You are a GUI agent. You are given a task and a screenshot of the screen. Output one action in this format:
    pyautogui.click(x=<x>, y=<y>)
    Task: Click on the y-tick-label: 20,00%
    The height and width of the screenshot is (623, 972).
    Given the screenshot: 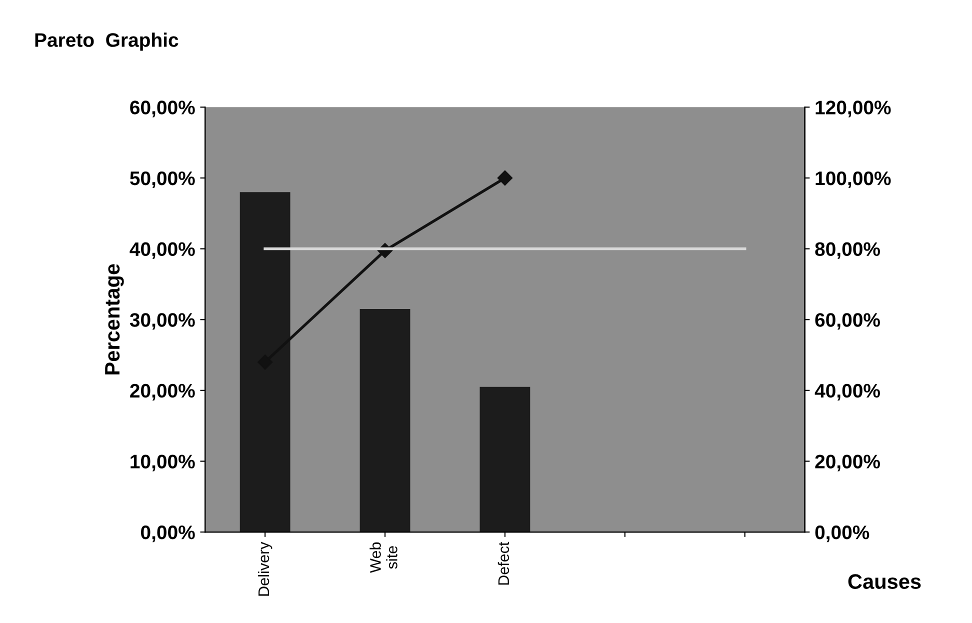 What is the action you would take?
    pyautogui.click(x=162, y=392)
    